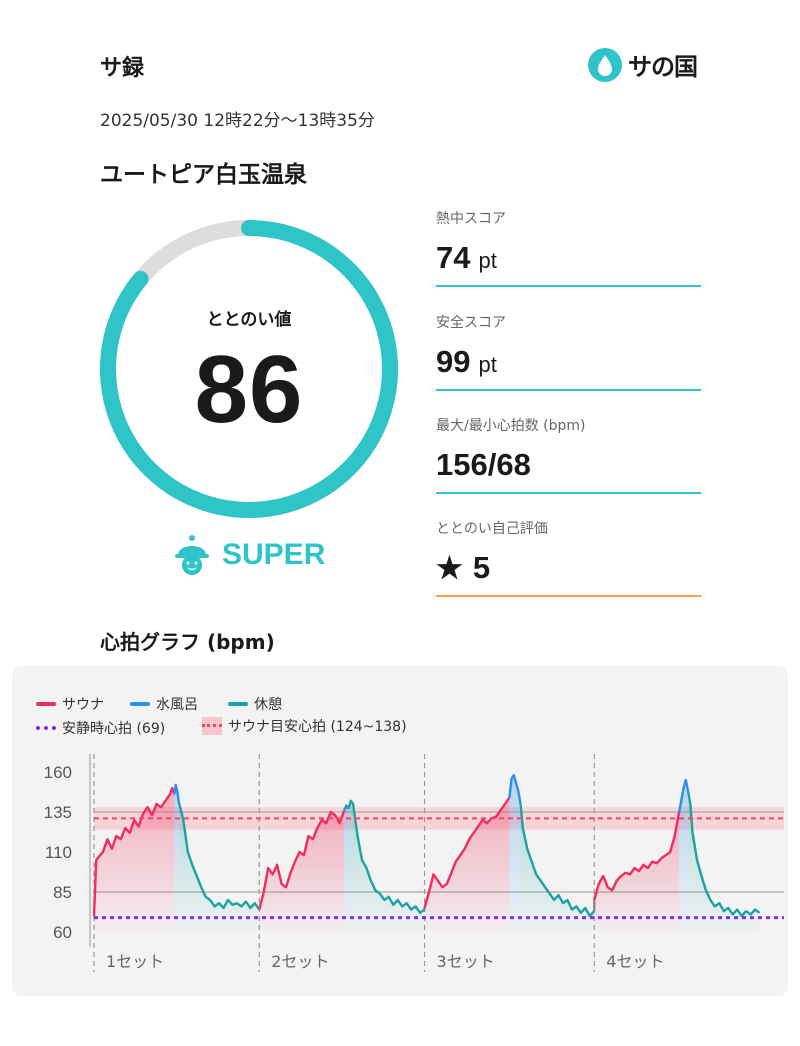 The width and height of the screenshot is (800, 1046). What do you see at coordinates (466, 961) in the screenshot?
I see `set-label: 3セット` at bounding box center [466, 961].